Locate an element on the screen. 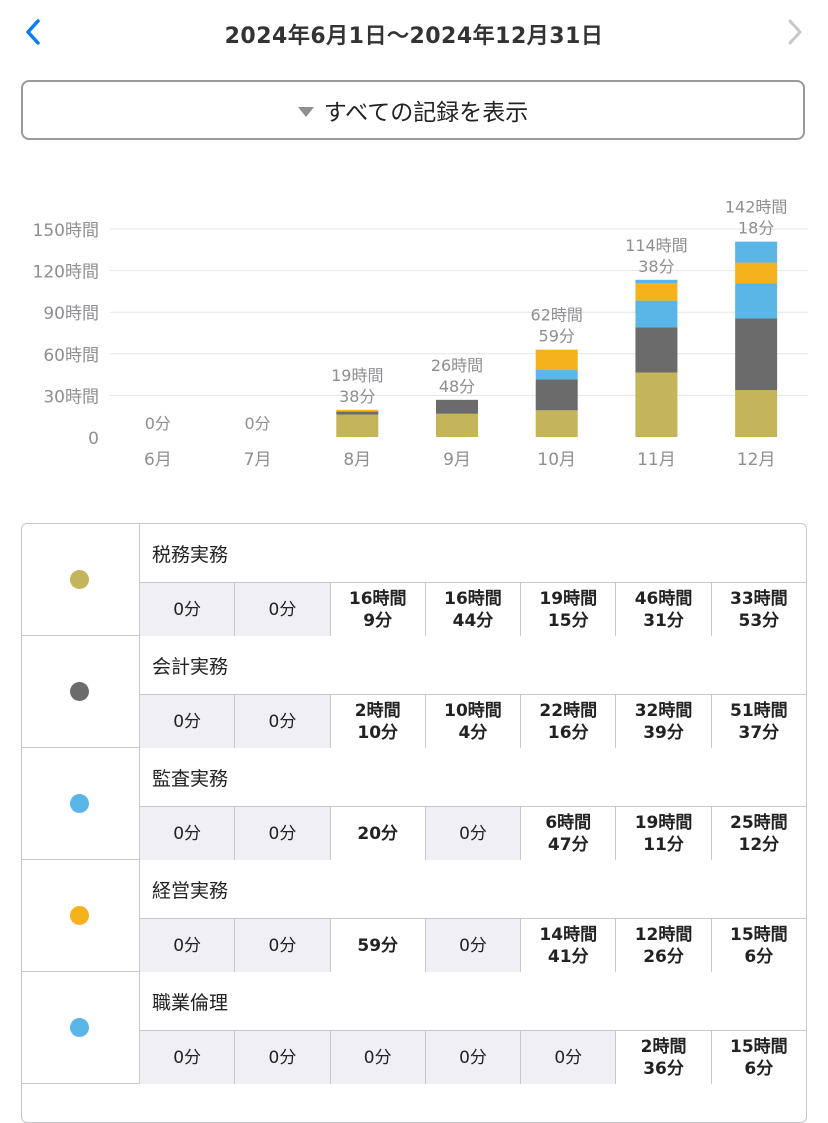 The width and height of the screenshot is (828, 1123). bar-total-label: 48分 is located at coordinates (457, 386).